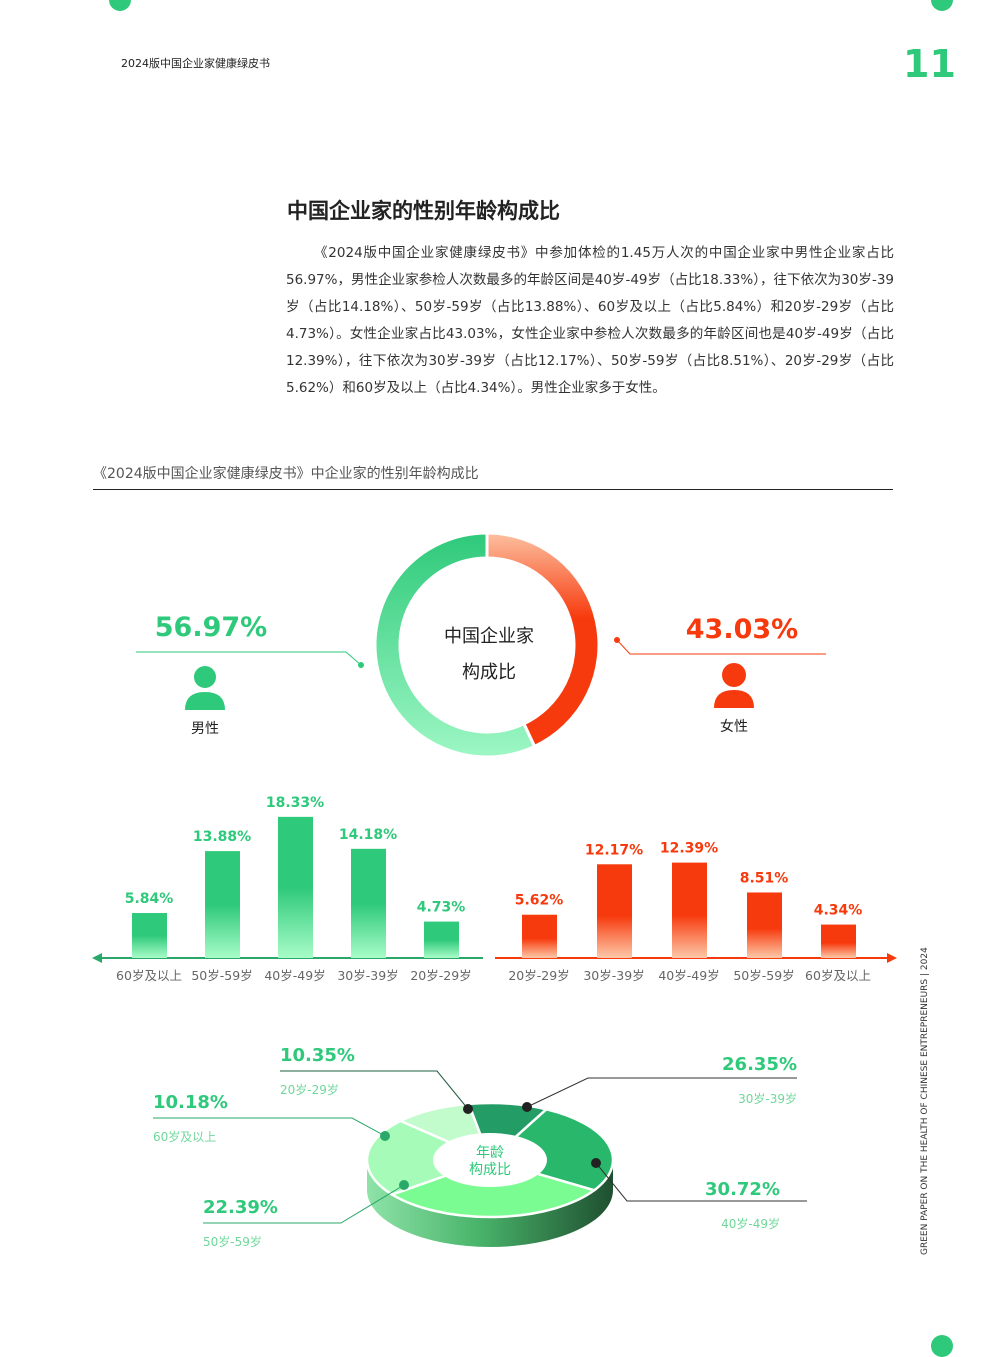 Image resolution: width=992 pixels, height=1357 pixels. Describe the element at coordinates (368, 835) in the screenshot. I see `male-bar-value: 14.18%` at that location.